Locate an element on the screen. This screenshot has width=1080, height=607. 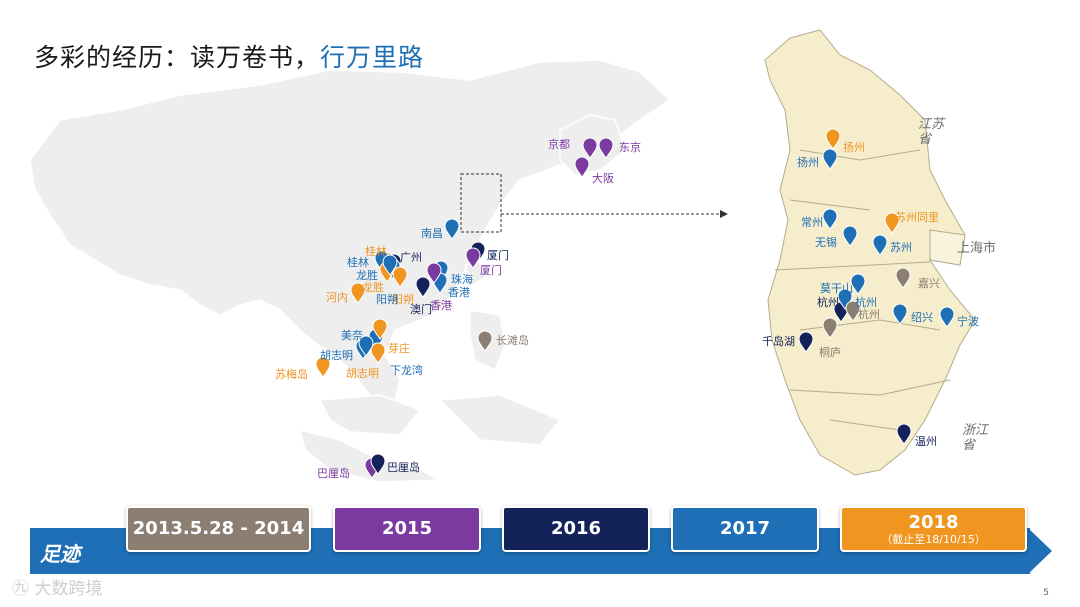
jz-pin-label: 扬州 is located at coordinates (808, 162).